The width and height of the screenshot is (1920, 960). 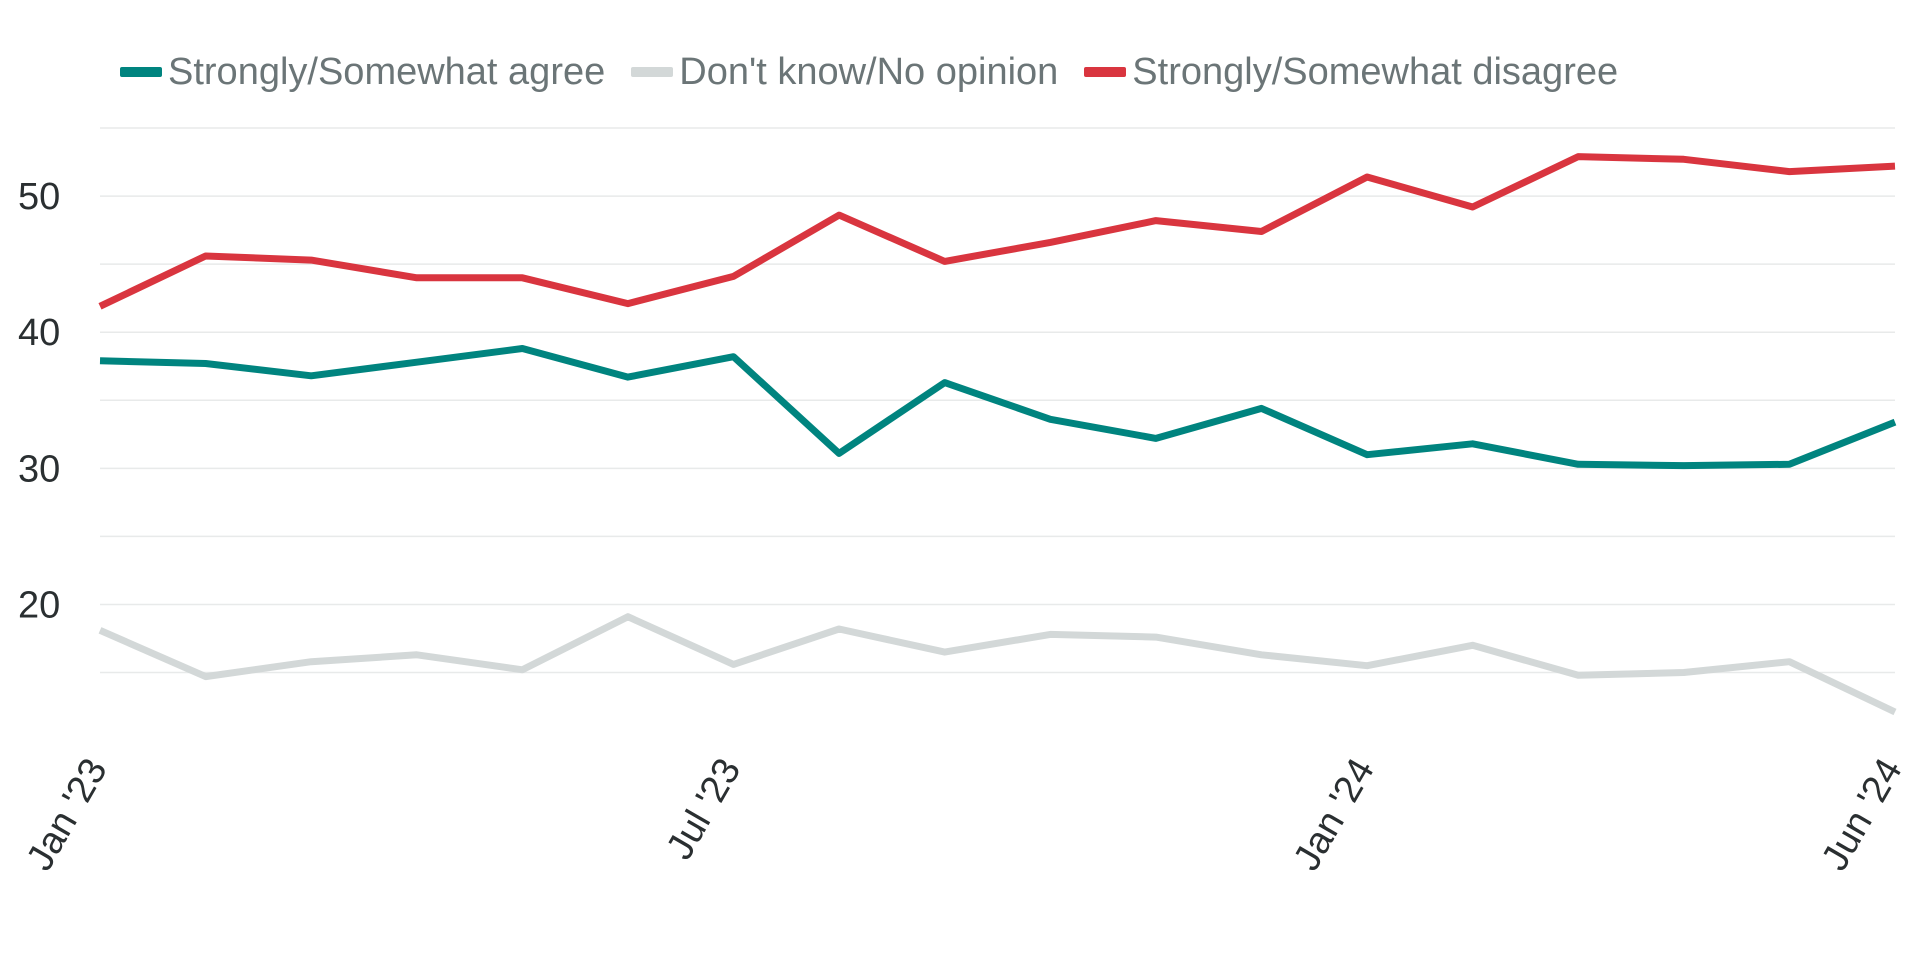 What do you see at coordinates (1105, 72) in the screenshot?
I see `legend-swatch-disagree` at bounding box center [1105, 72].